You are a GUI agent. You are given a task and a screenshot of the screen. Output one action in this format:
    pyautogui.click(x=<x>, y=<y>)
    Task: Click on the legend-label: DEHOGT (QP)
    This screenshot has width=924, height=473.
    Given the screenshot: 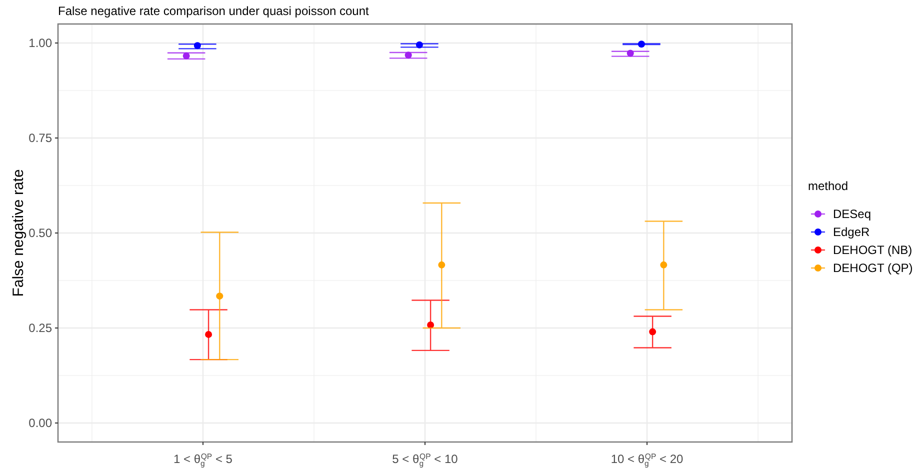 What is the action you would take?
    pyautogui.click(x=873, y=268)
    